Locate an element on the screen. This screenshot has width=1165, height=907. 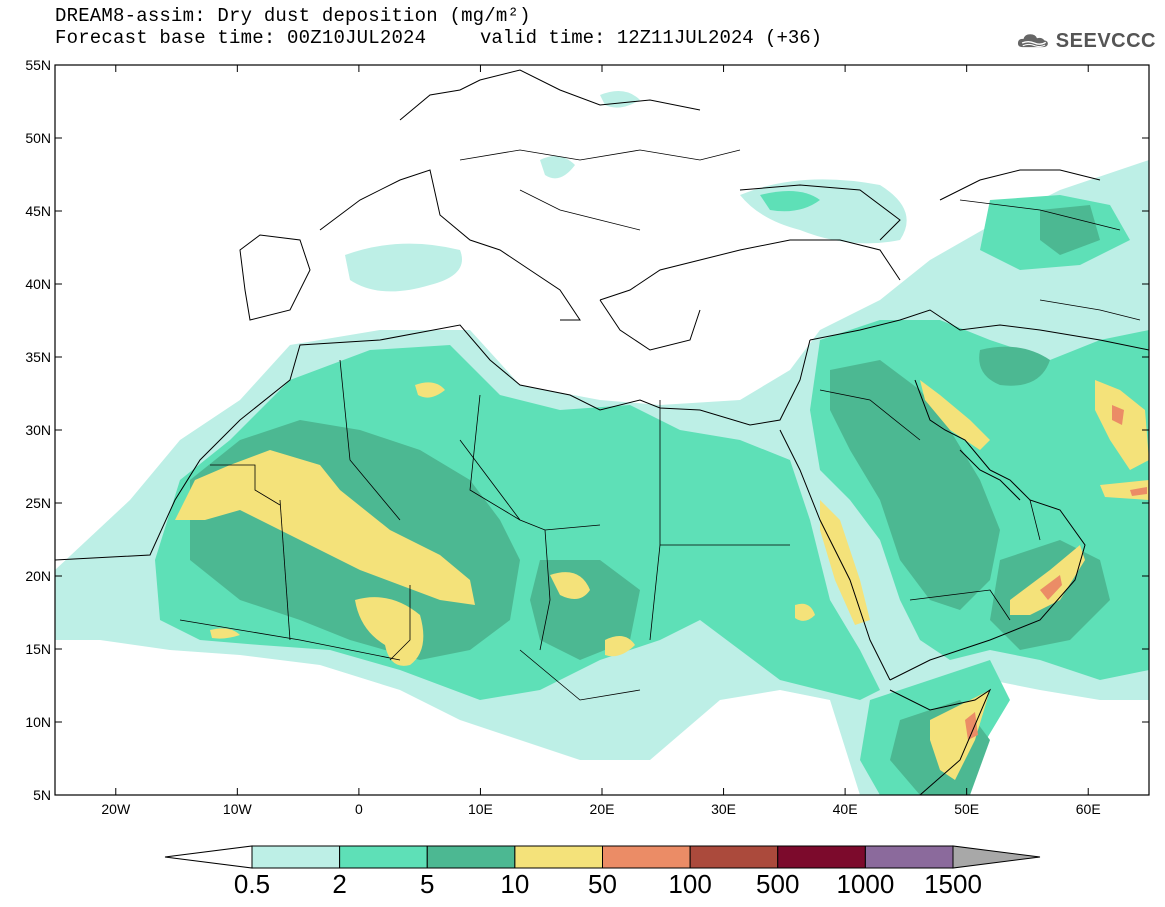
colorbar-label: 2 is located at coordinates (339, 884).